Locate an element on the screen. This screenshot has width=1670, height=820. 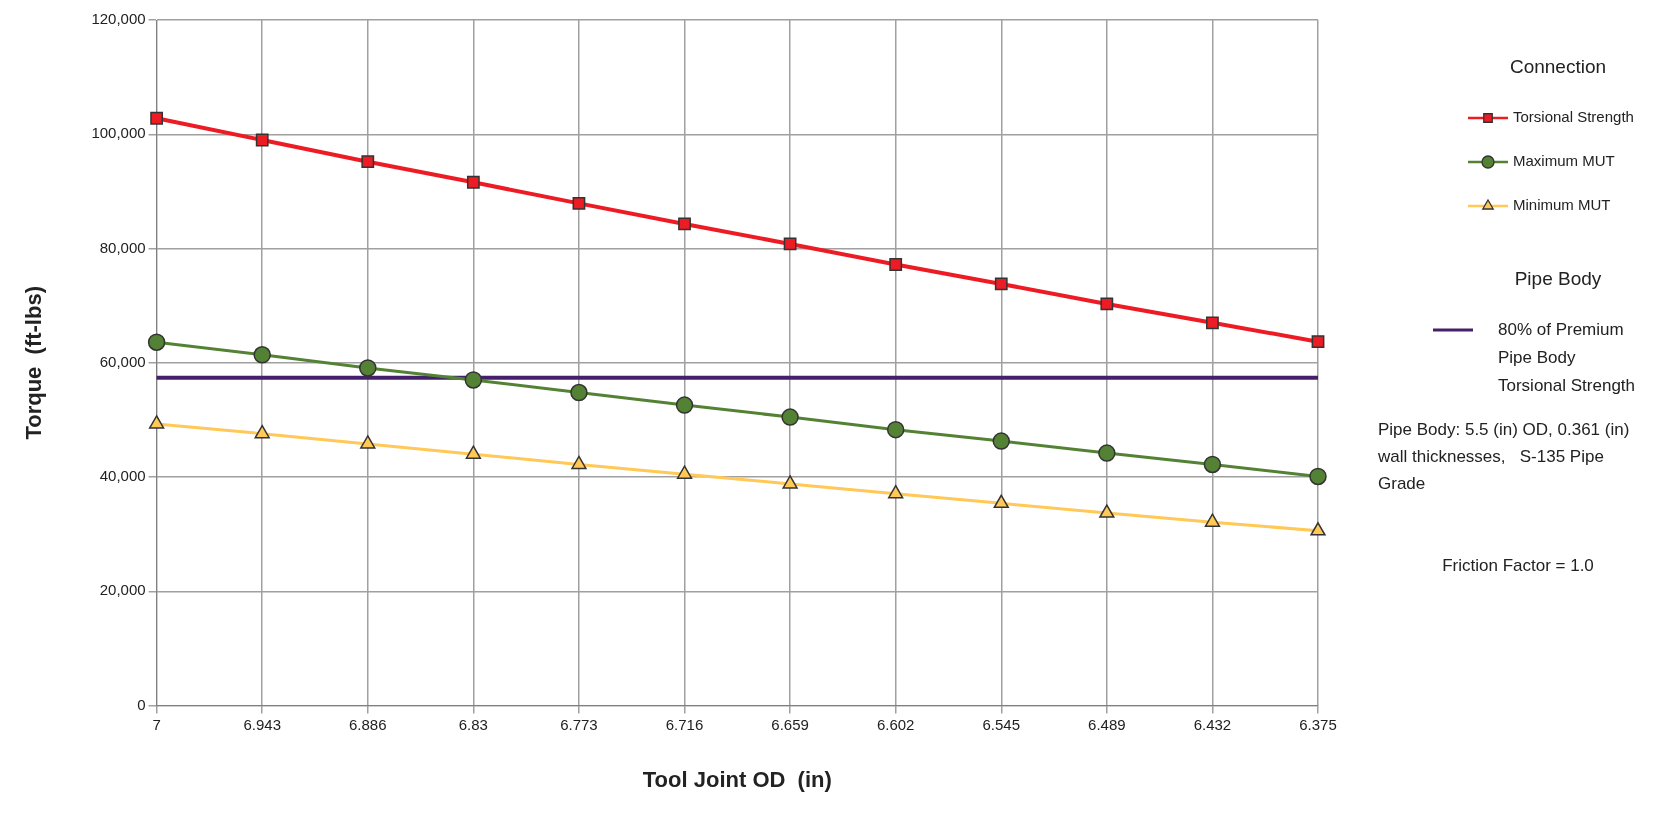
legend-label: 80% of Premium Pipe Body Torsional Strength is located at coordinates (1567, 357).